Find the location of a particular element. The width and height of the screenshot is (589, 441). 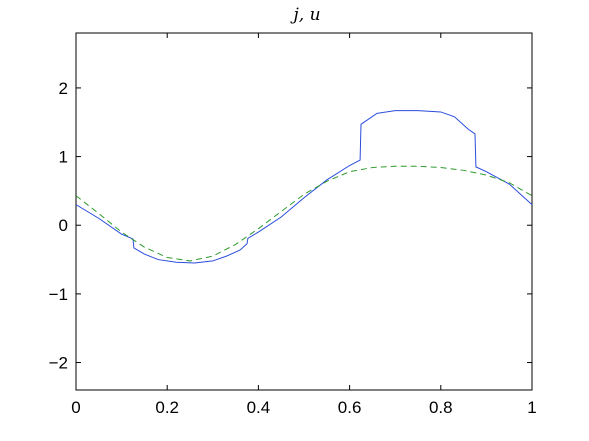

y-tick-label: 0 is located at coordinates (63, 225).